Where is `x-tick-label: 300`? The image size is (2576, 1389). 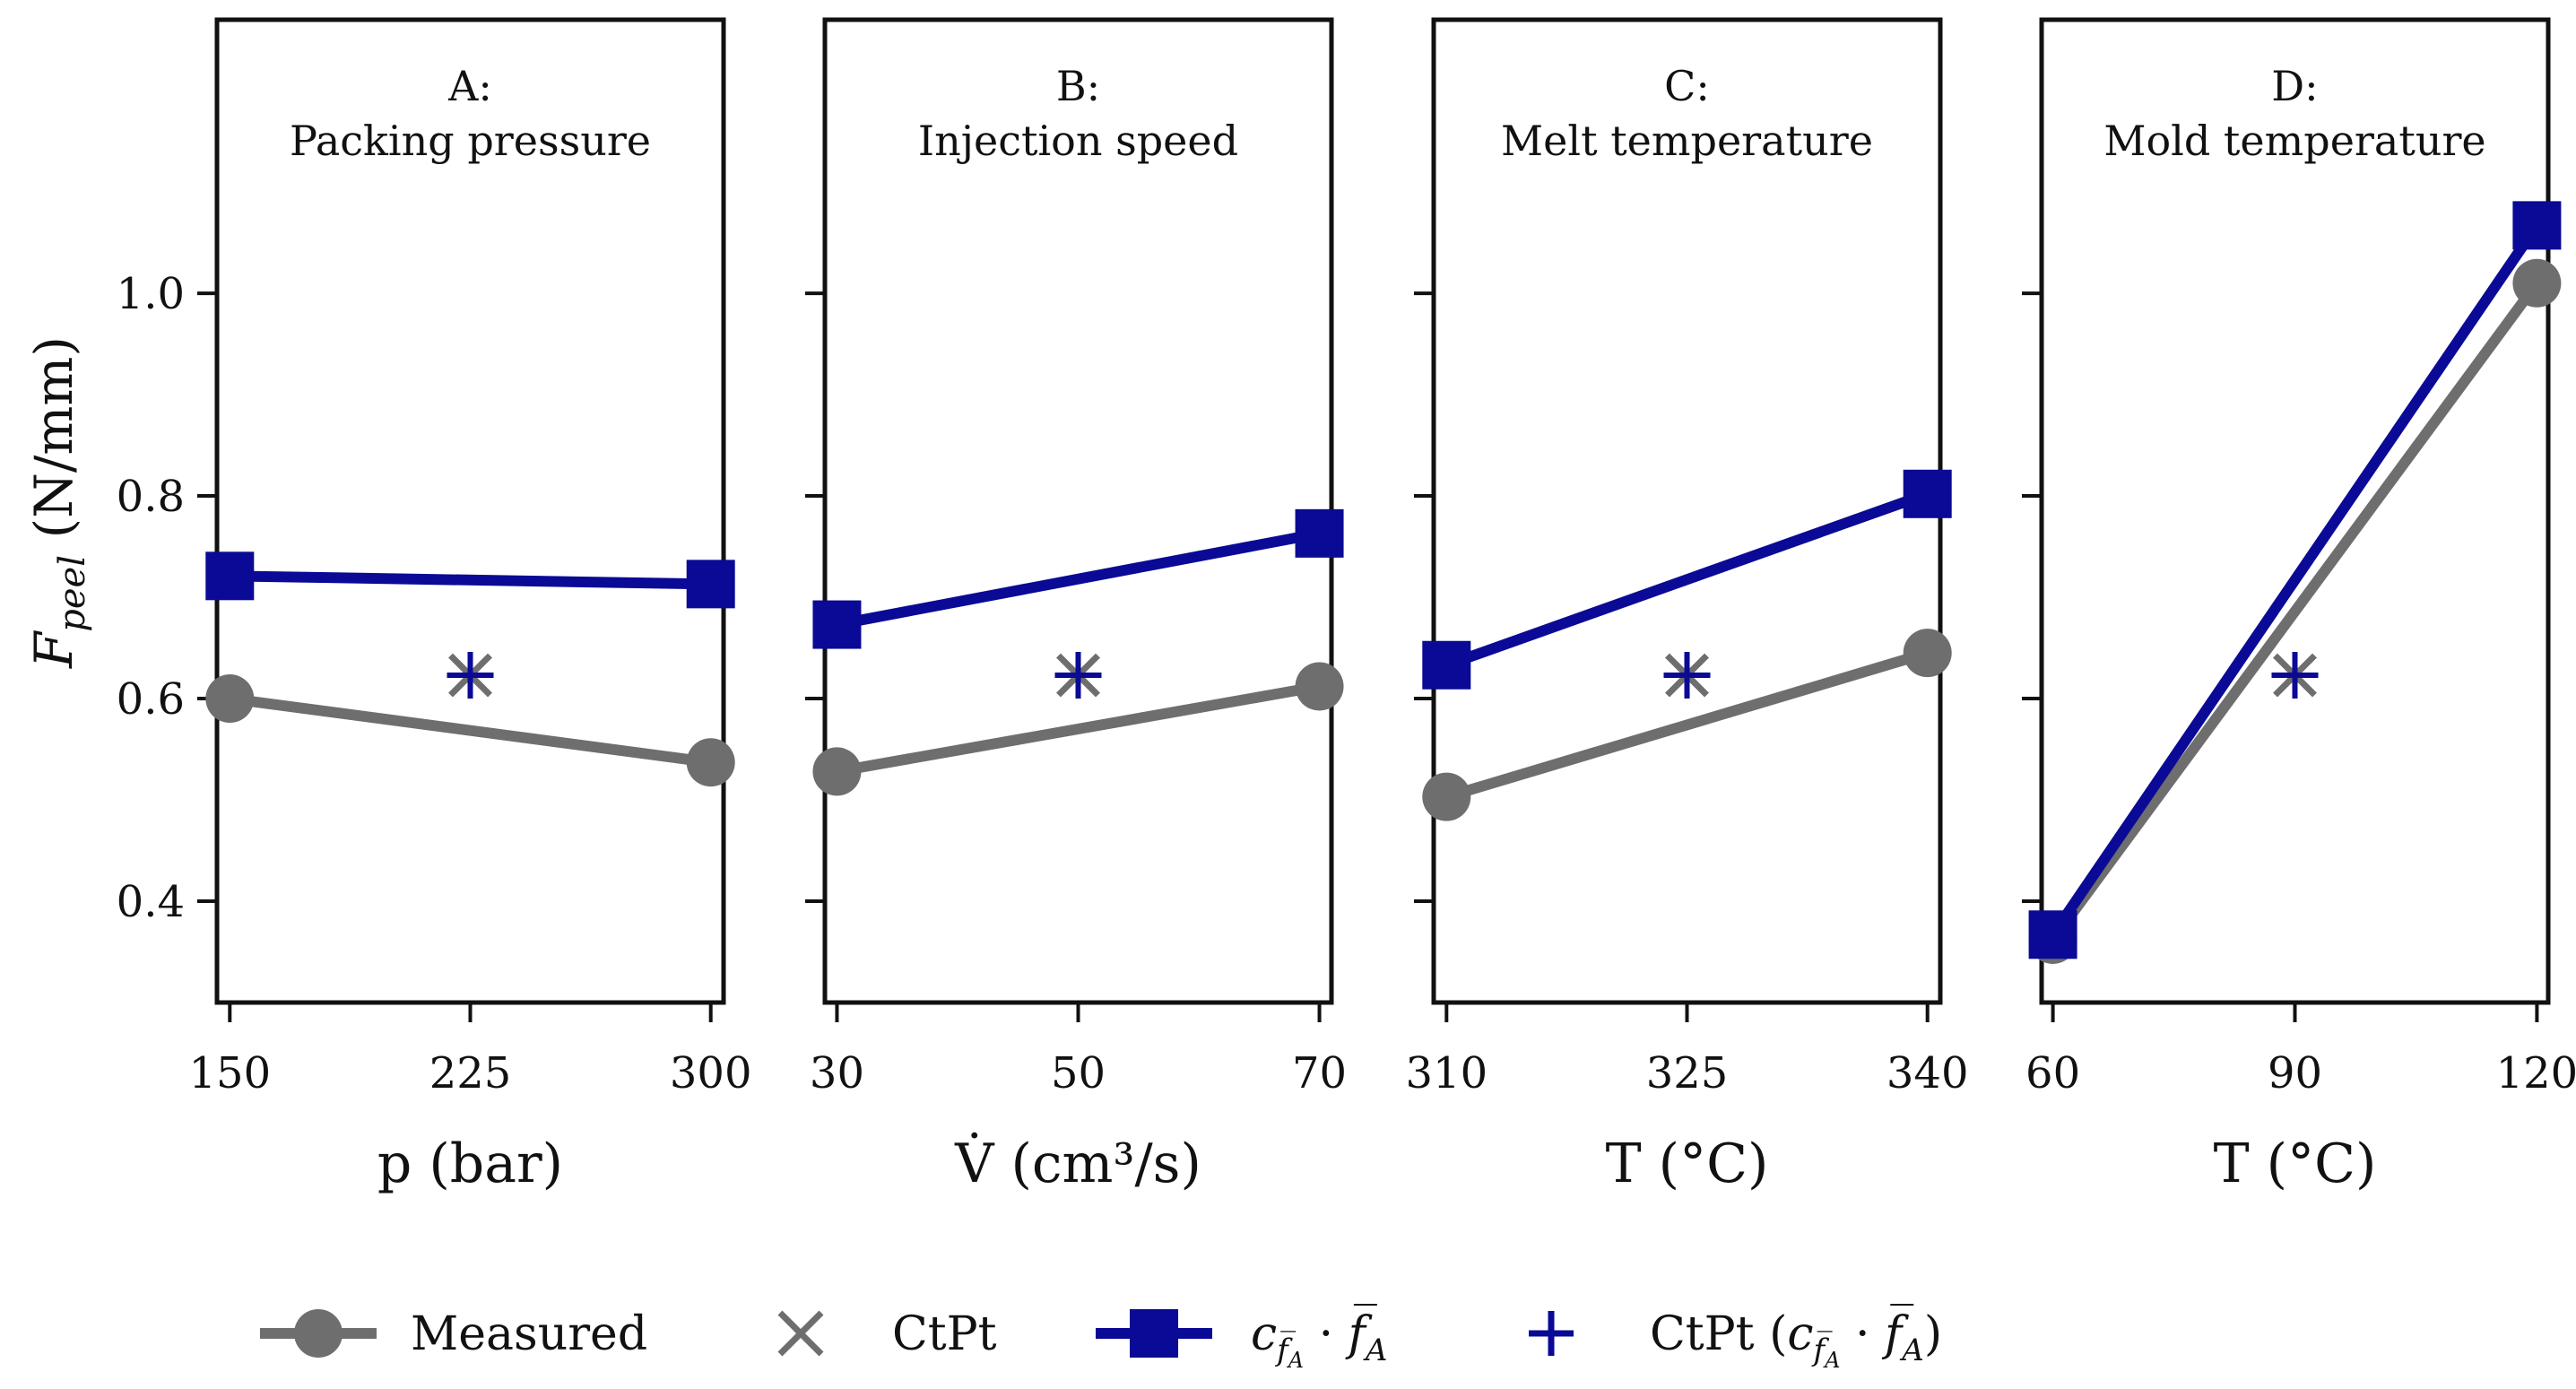 x-tick-label: 300 is located at coordinates (711, 1073).